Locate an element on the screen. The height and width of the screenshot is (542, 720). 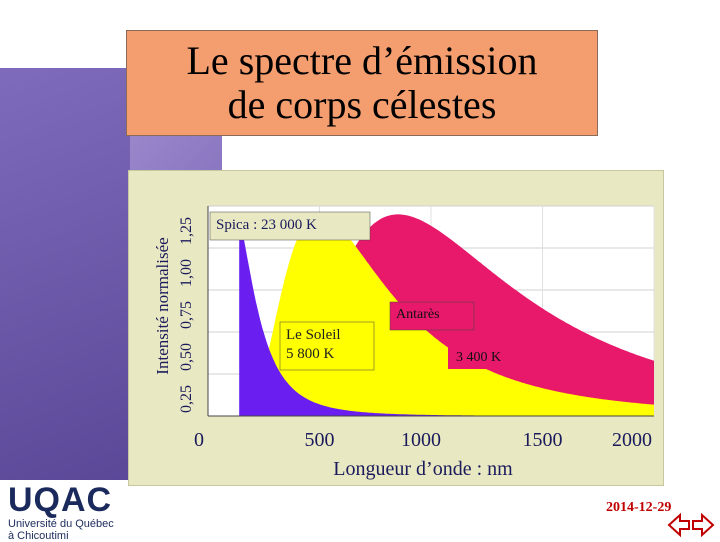
label-spica: Spica : 23 000 K is located at coordinates (290, 226).